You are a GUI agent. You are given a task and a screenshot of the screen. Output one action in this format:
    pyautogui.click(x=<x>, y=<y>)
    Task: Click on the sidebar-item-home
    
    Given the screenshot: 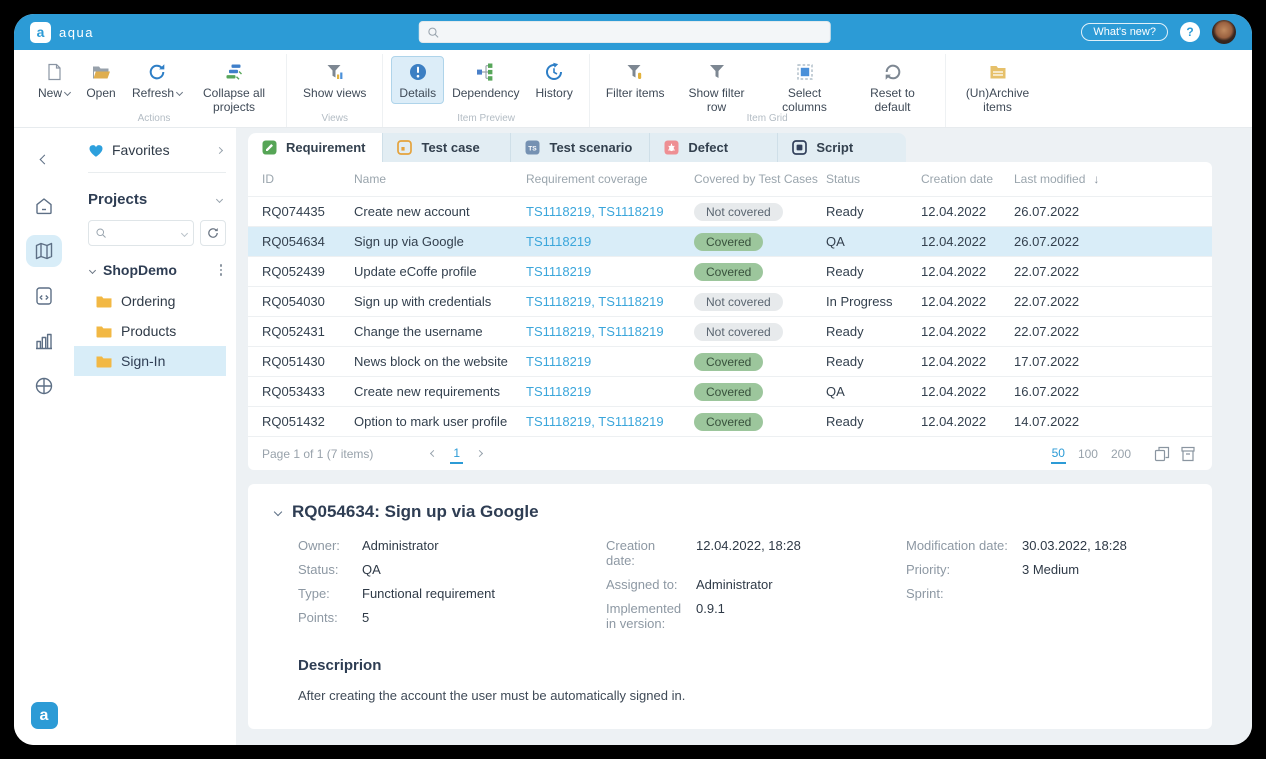 What is the action you would take?
    pyautogui.click(x=44, y=206)
    